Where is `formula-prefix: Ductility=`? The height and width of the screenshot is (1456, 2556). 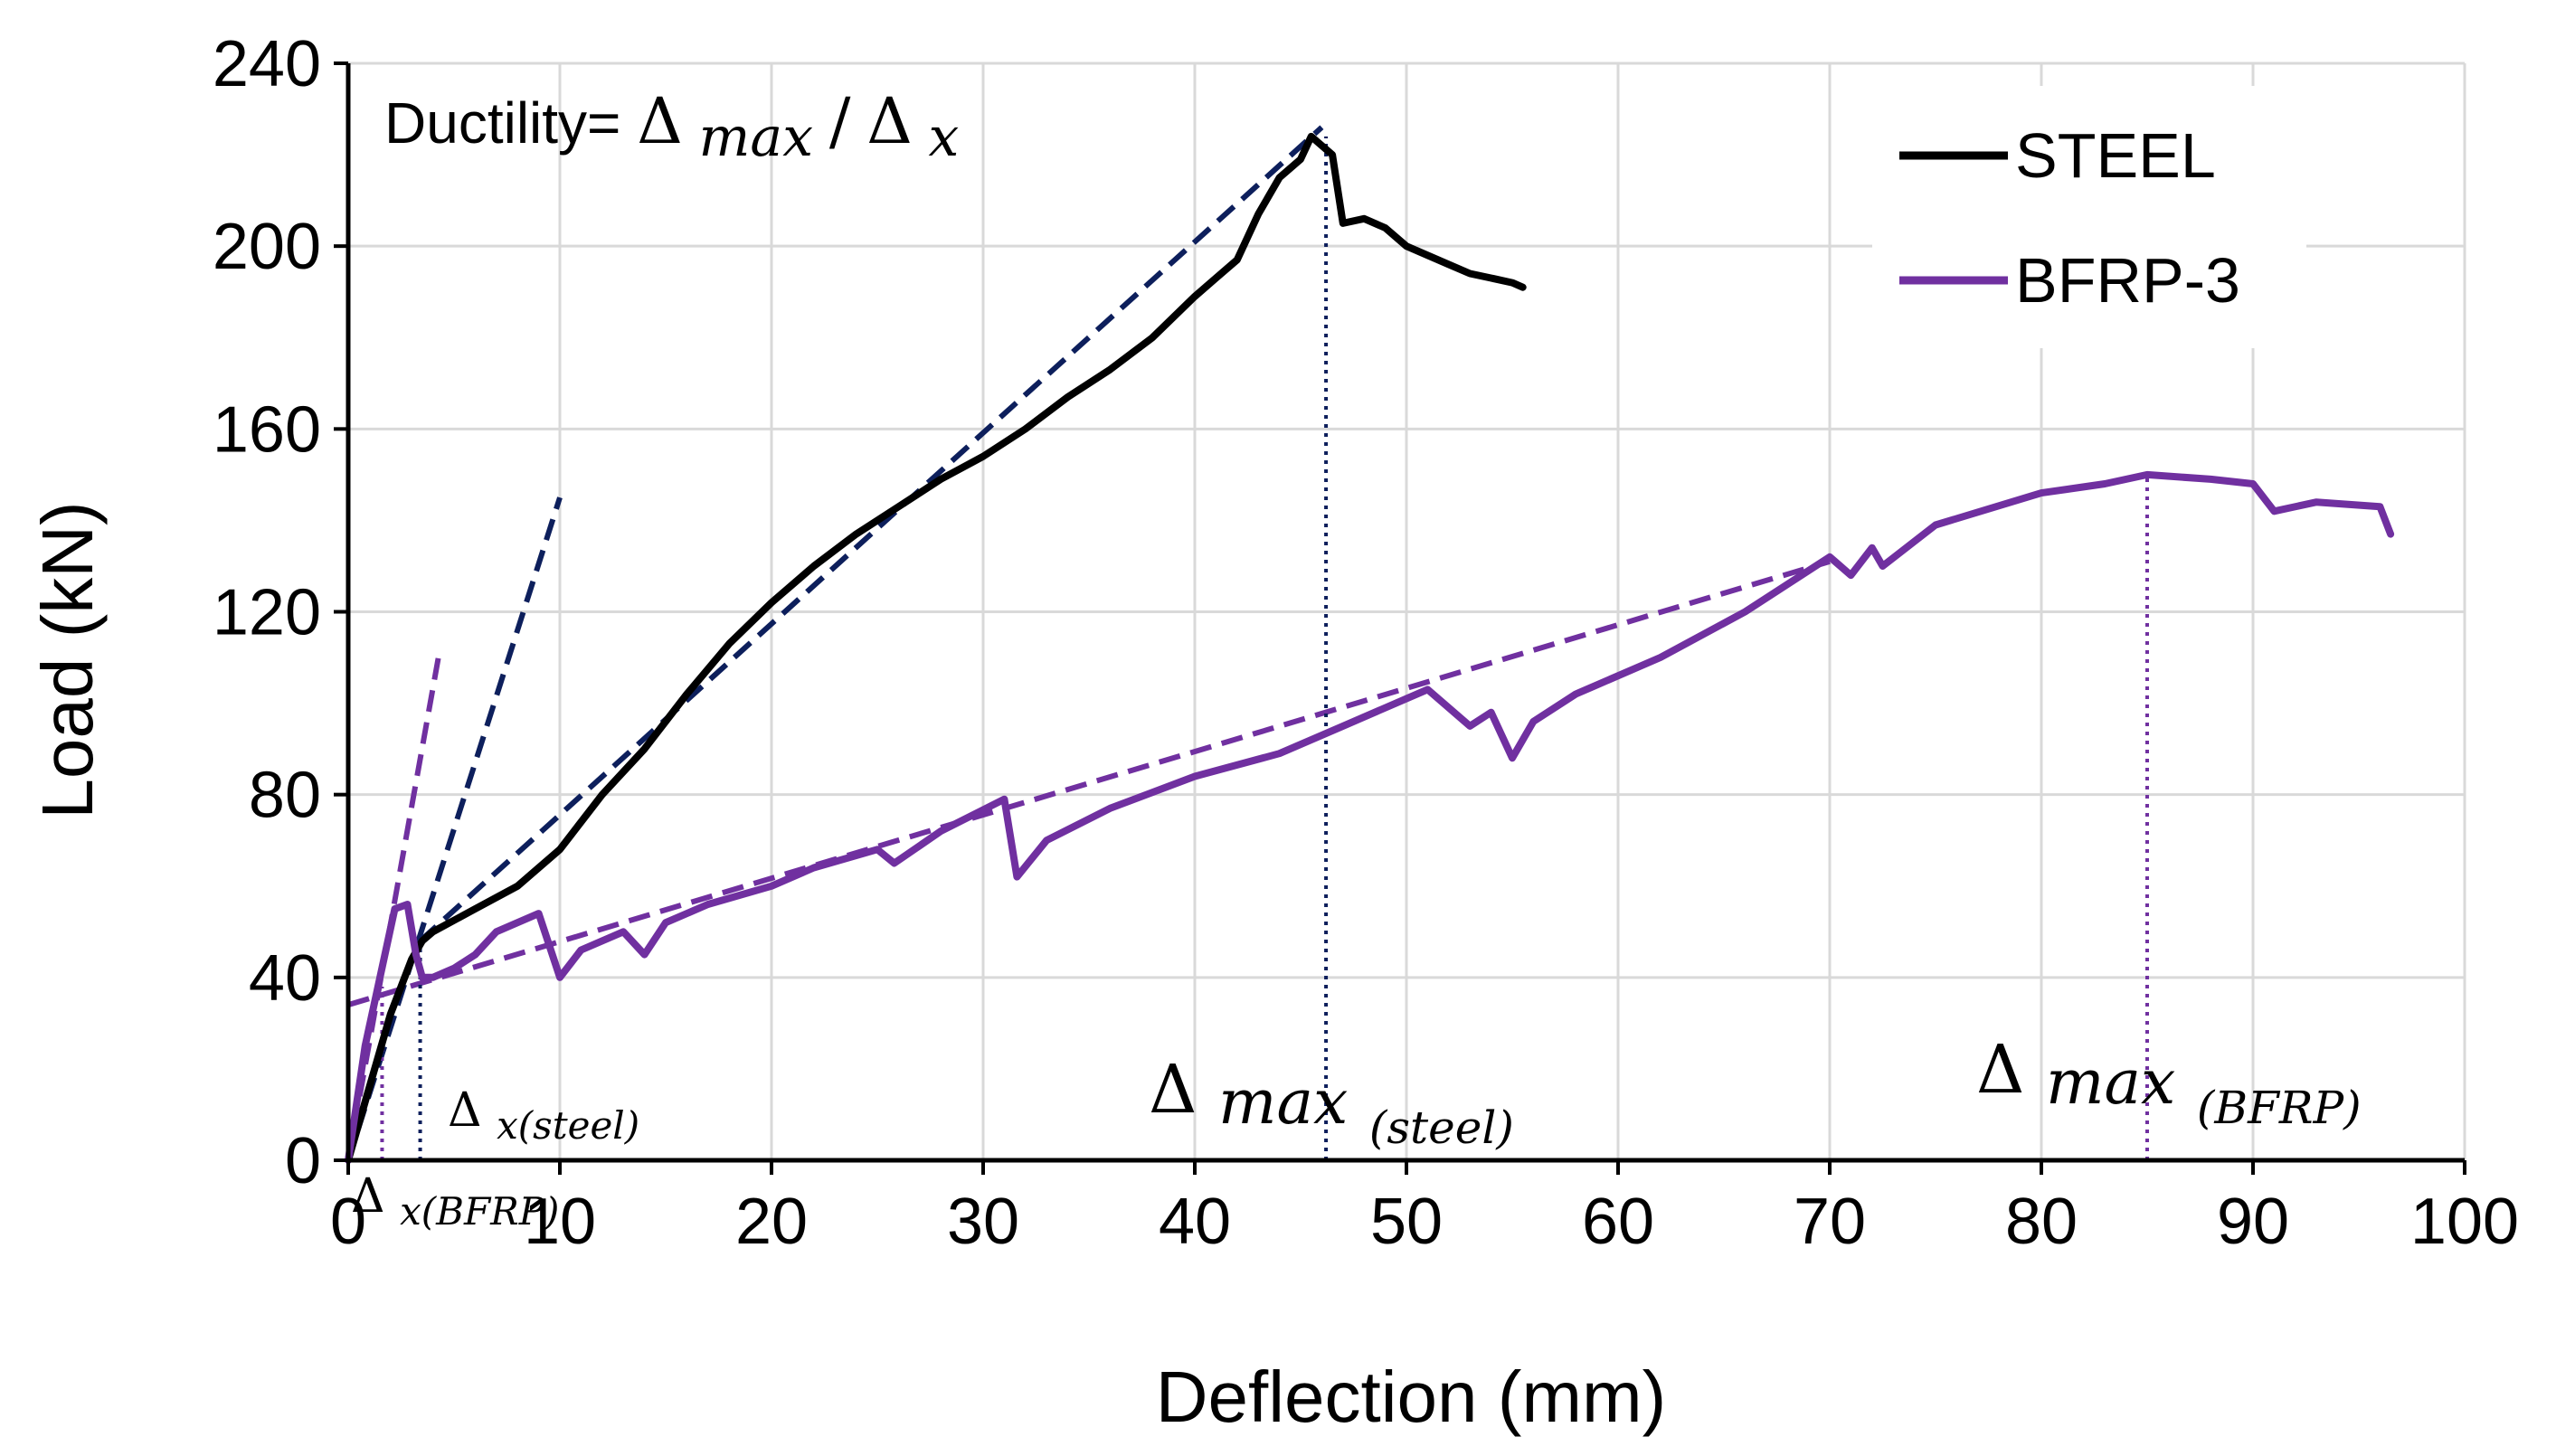
formula-prefix: Ductility= is located at coordinates (510, 123).